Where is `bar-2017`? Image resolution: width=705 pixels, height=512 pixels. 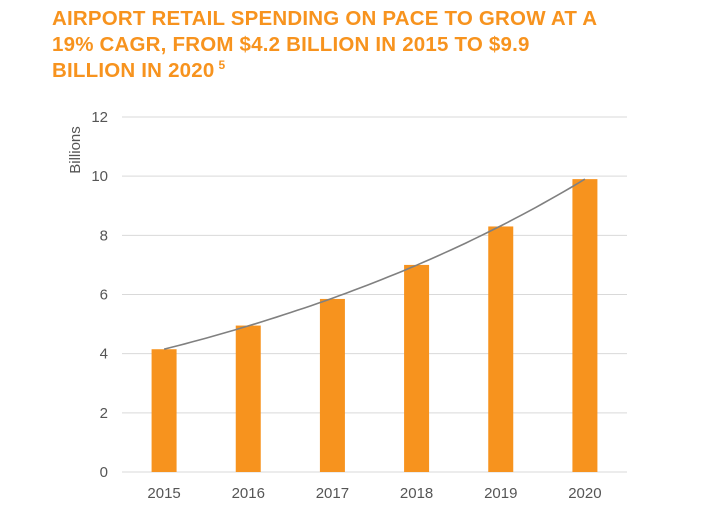
bar-2017 is located at coordinates (332, 385).